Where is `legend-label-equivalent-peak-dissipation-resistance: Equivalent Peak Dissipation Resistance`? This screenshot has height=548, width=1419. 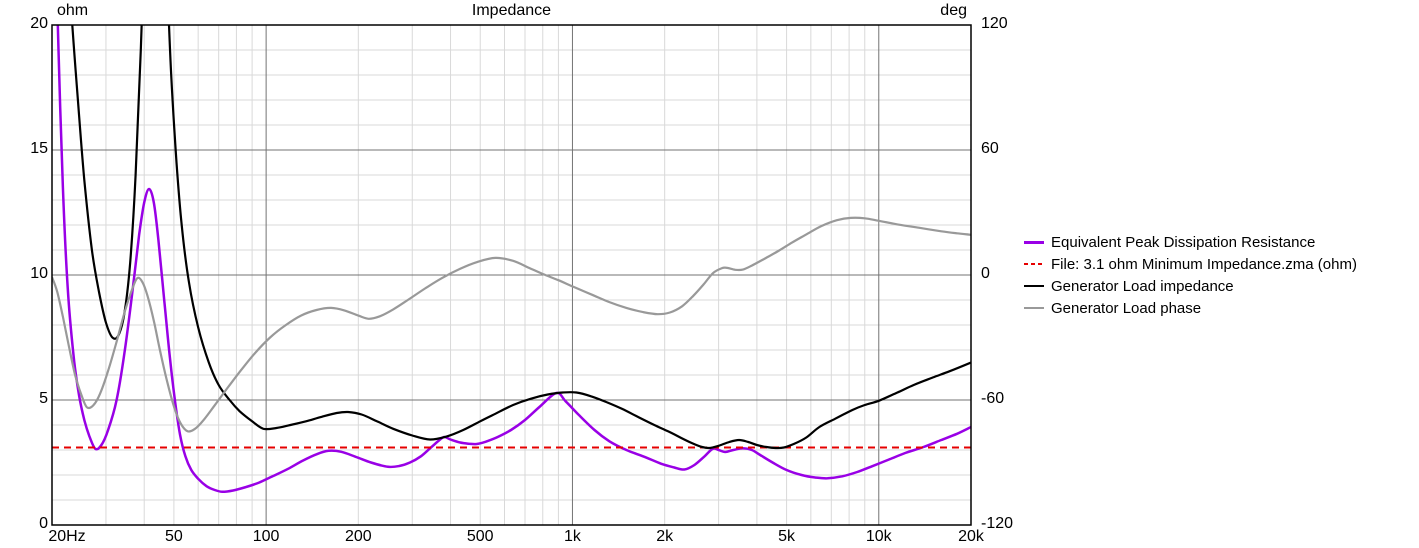
legend-label-equivalent-peak-dissipation-resistance: Equivalent Peak Dissipation Resistance is located at coordinates (1183, 242).